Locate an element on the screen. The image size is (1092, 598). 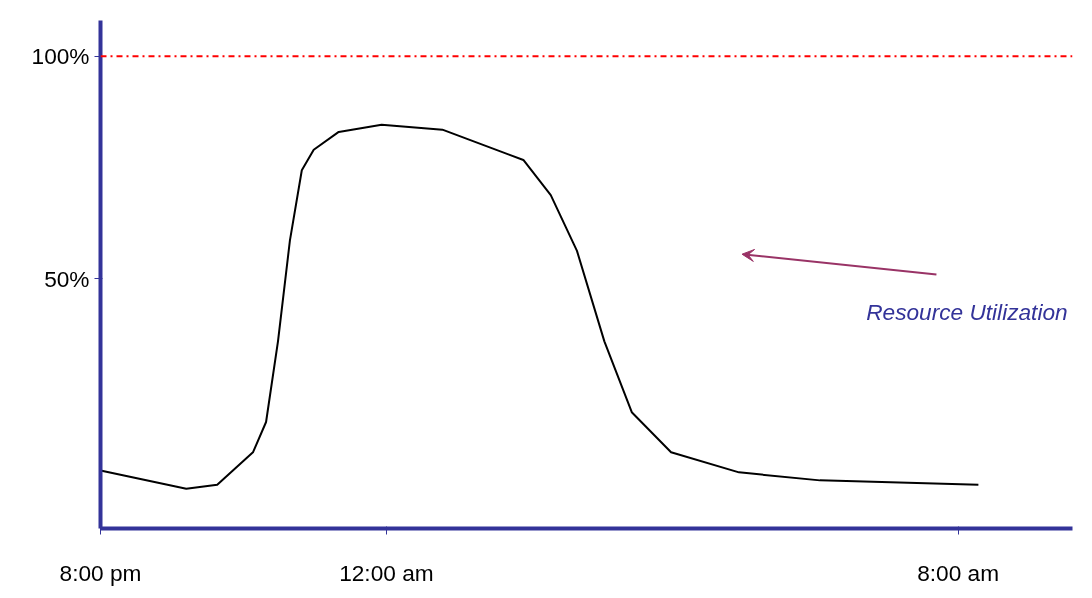
annotation: Resource Utilization is located at coordinates (967, 312).